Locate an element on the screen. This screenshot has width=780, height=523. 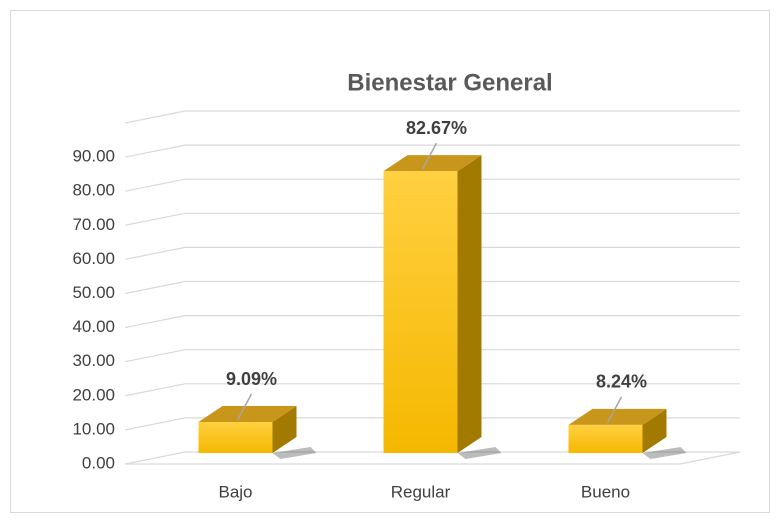
y-tick-label: 70.00 is located at coordinates (93, 224).